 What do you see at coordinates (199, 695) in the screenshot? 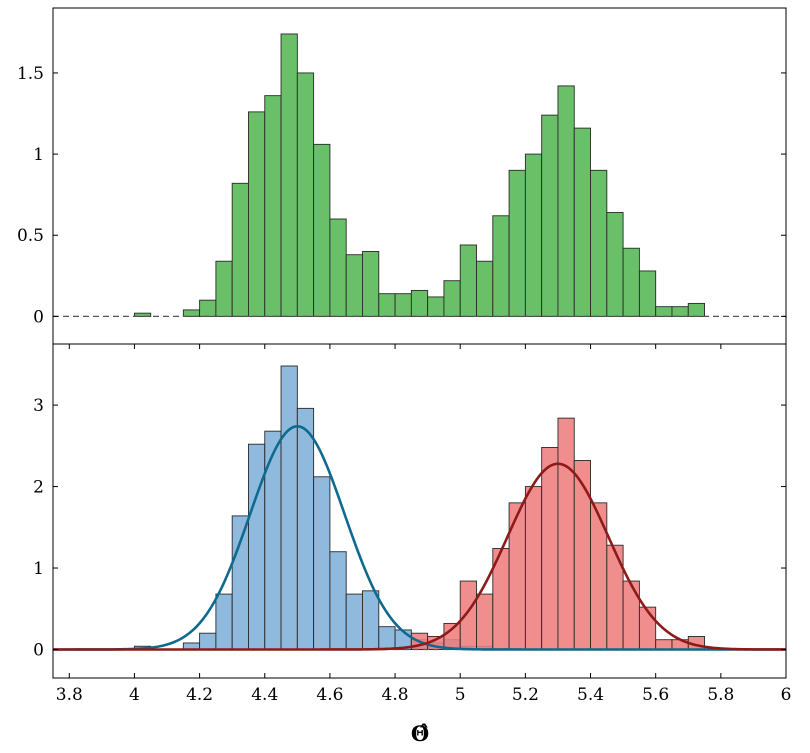
I see `bottom-xtick-label-2: 4.2` at bounding box center [199, 695].